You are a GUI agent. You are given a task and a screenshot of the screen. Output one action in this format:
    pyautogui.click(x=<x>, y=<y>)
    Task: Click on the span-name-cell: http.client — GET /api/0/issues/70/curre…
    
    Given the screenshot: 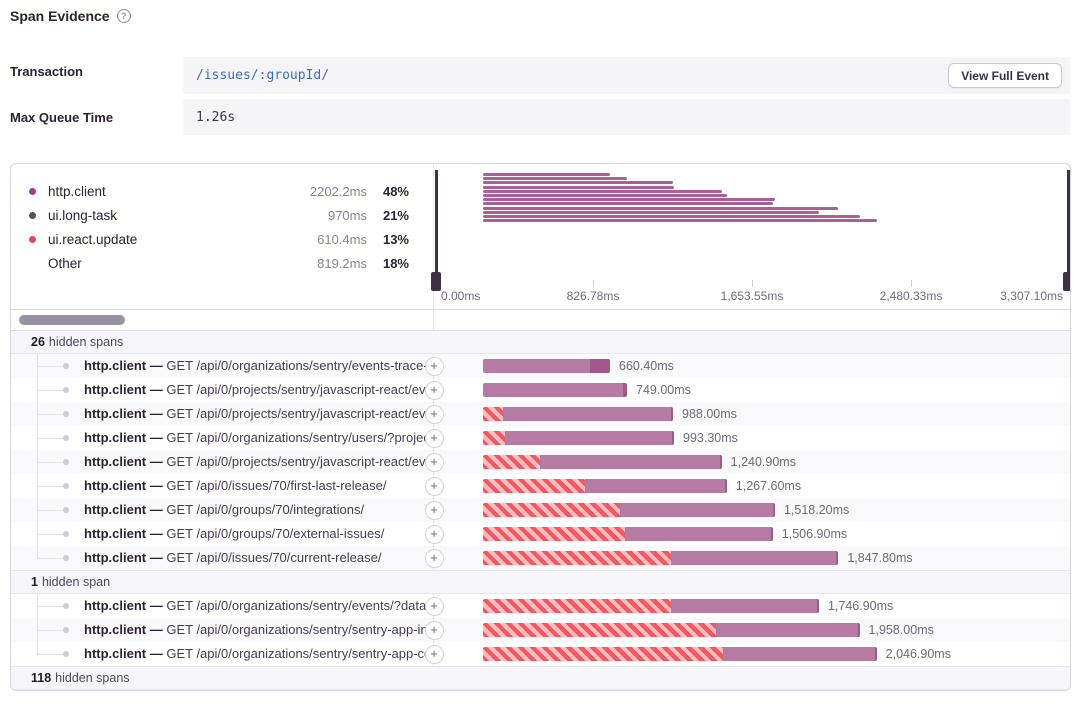 What is the action you would take?
    pyautogui.click(x=222, y=558)
    